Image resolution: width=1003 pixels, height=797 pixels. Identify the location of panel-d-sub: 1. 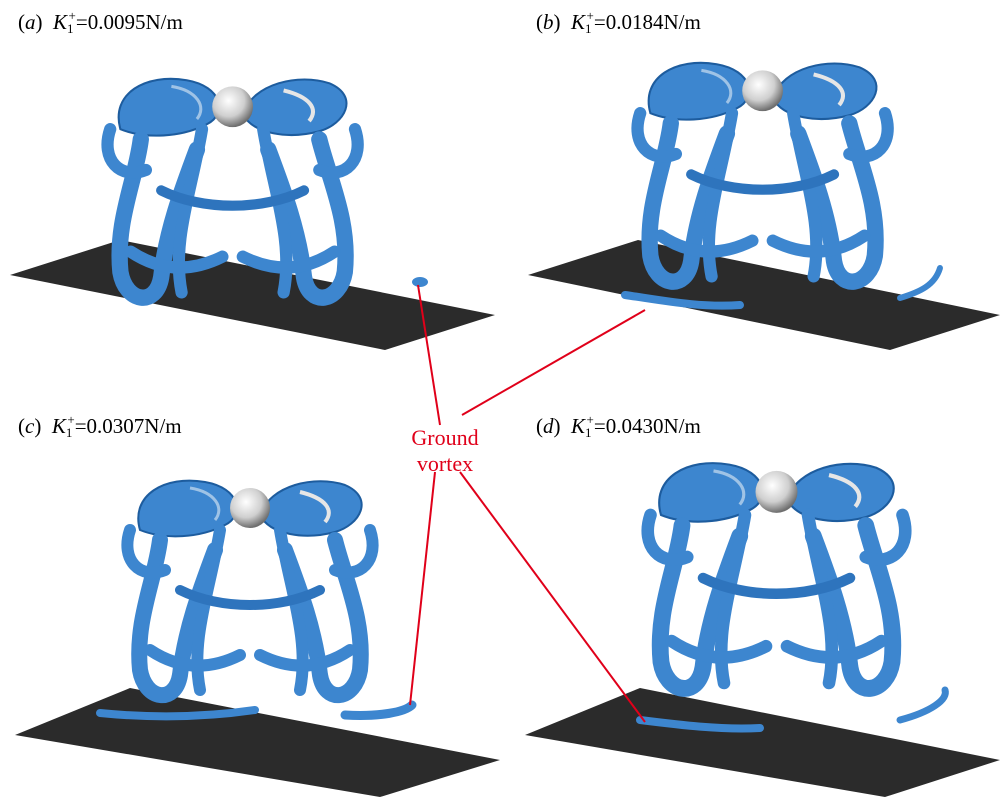
(588, 432).